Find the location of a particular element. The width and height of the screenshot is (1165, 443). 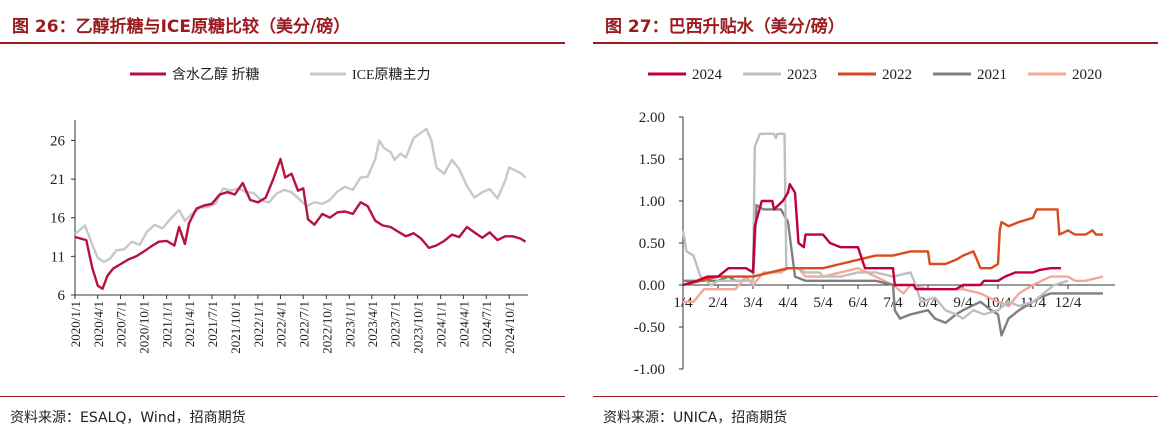

right-series-line-2023 is located at coordinates (875, 226).